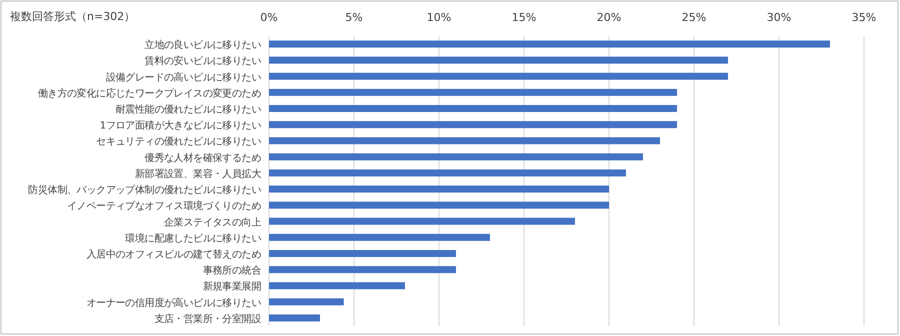  Describe the element at coordinates (203, 61) in the screenshot. I see `y-tick-label: 賃料の安いビルに移りたい` at that location.